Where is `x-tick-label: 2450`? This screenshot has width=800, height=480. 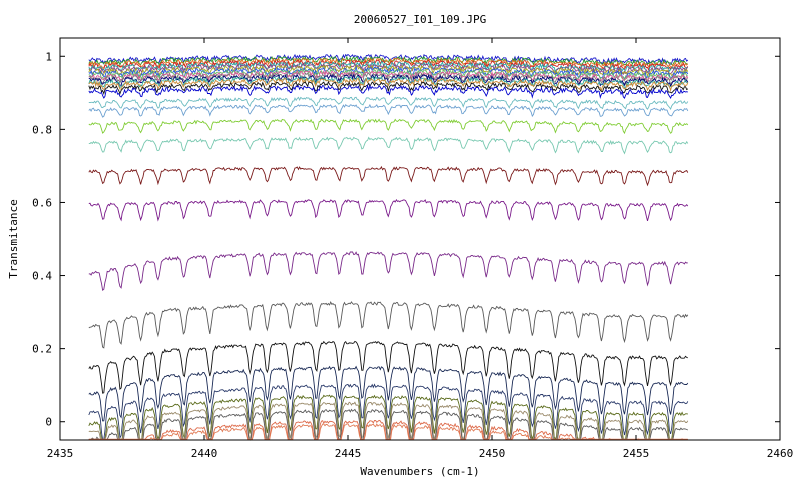 x-tick-label: 2450 is located at coordinates (492, 453).